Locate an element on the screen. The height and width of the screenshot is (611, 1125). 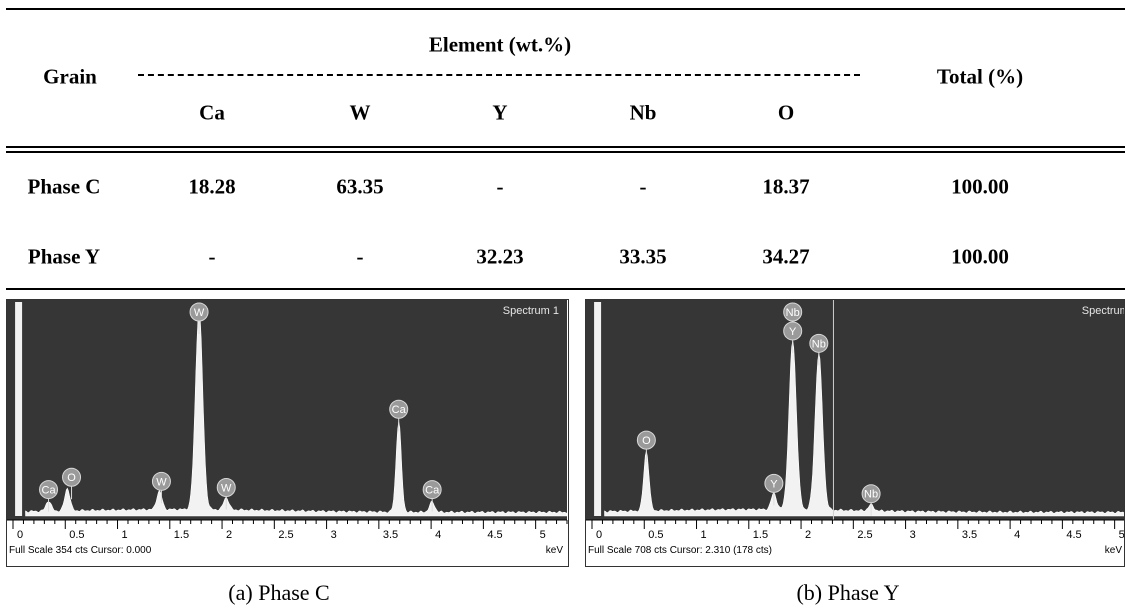
header-element-o: O is located at coordinates (786, 112).